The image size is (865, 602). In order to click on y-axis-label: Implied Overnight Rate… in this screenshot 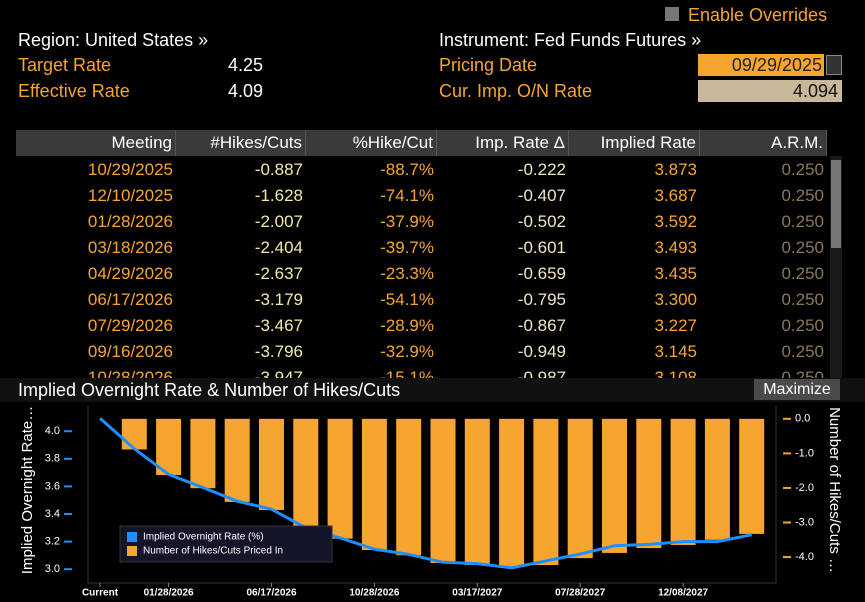, I will do `click(27, 490)`.